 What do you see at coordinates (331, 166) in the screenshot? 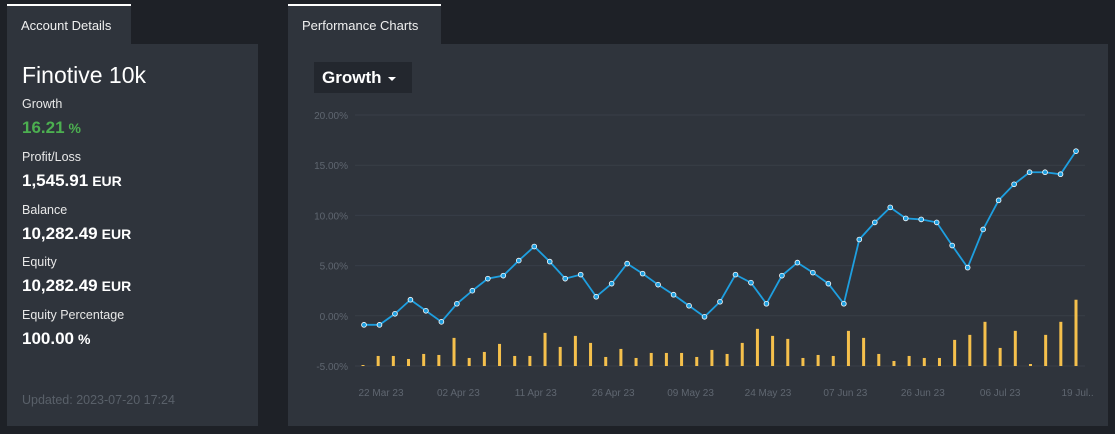
I see `y-tick-label: 15.00%` at bounding box center [331, 166].